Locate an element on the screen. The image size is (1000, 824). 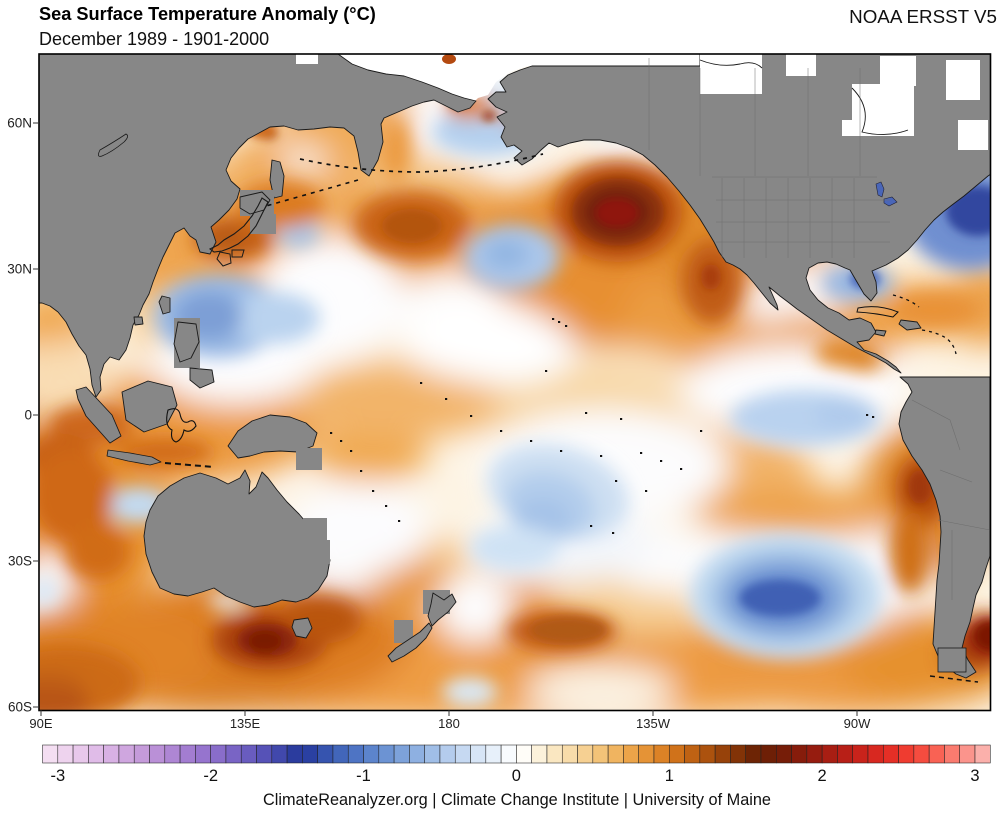
svg-text: 1 is located at coordinates (669, 776).